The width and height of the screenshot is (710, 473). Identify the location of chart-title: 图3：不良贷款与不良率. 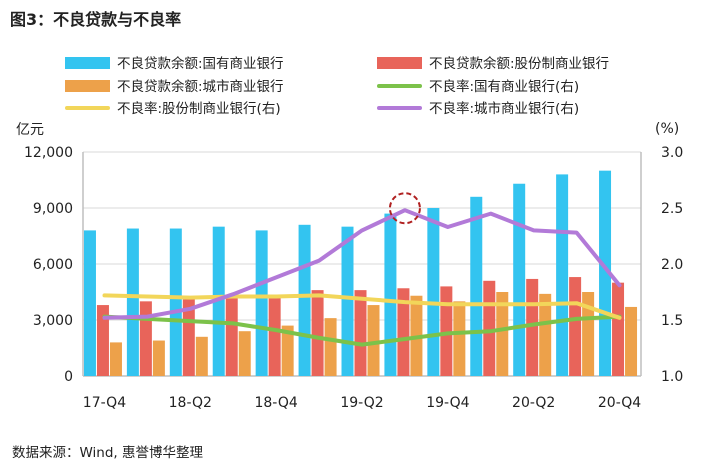
(96, 19).